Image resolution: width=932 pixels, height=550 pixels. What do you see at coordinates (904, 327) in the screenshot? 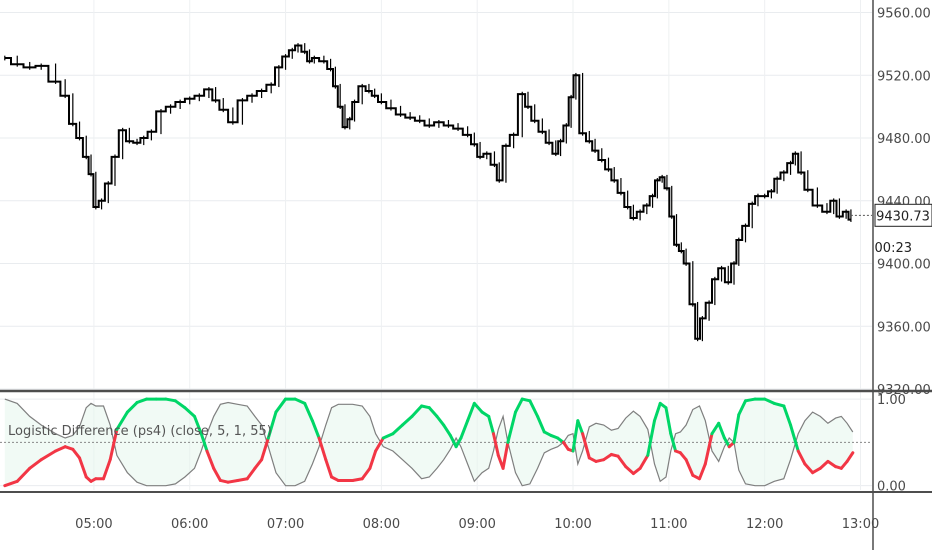
I see `price-tick-label: 9360.00` at bounding box center [904, 327].